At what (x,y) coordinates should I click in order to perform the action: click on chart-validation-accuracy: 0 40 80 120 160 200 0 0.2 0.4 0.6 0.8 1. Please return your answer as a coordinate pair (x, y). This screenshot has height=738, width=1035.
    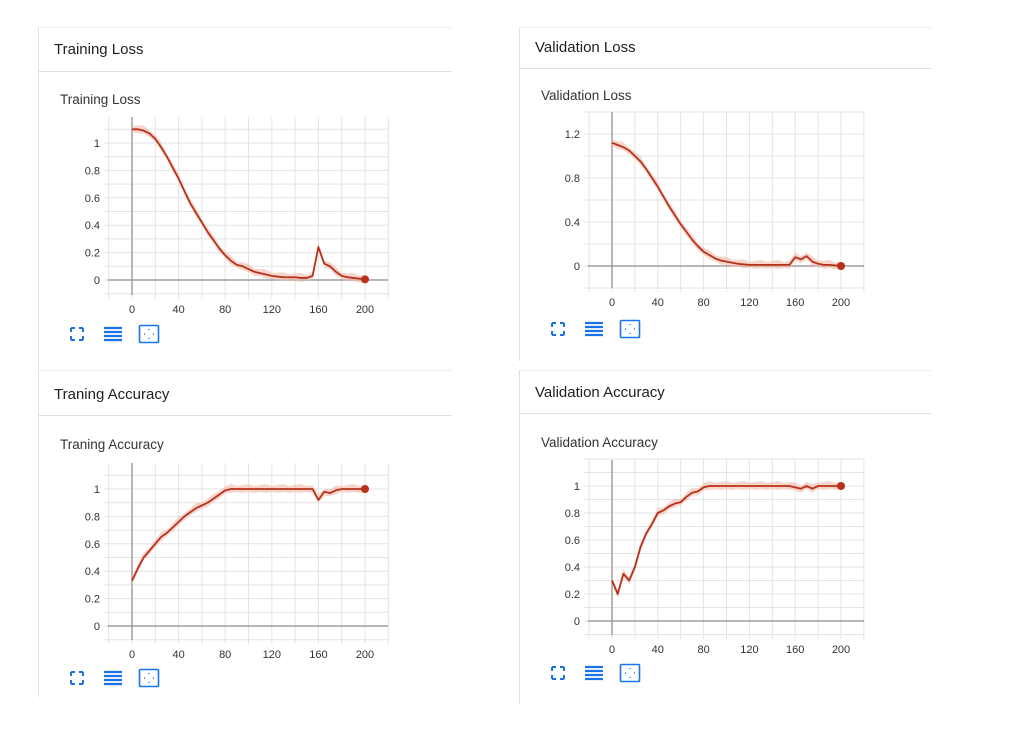
    Looking at the image, I should click on (715, 557).